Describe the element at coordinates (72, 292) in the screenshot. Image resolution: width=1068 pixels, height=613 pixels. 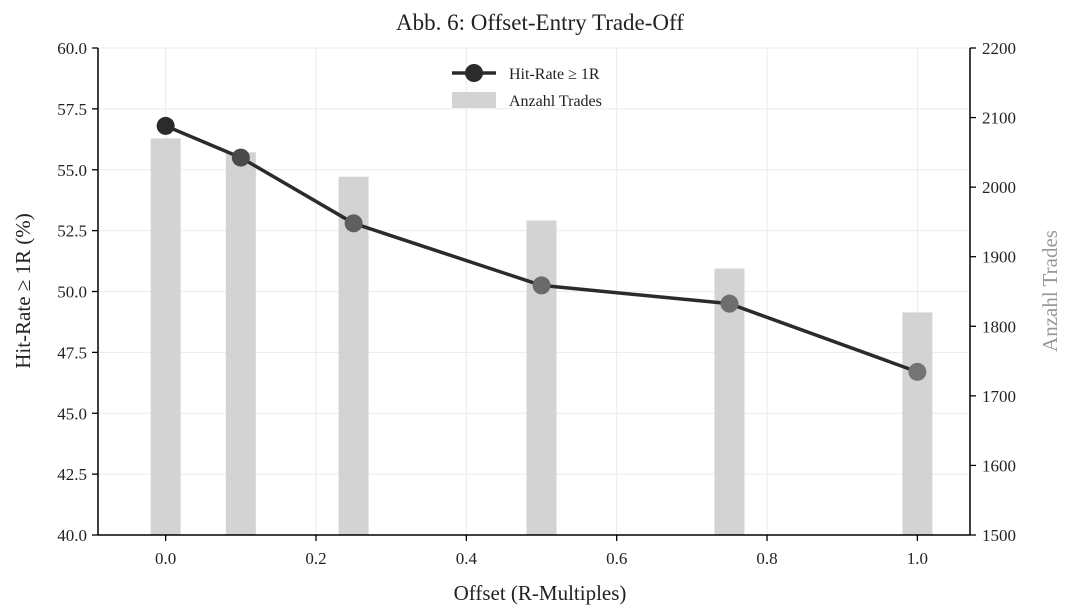
I see `y-left-tick-label-4: 50.0` at that location.